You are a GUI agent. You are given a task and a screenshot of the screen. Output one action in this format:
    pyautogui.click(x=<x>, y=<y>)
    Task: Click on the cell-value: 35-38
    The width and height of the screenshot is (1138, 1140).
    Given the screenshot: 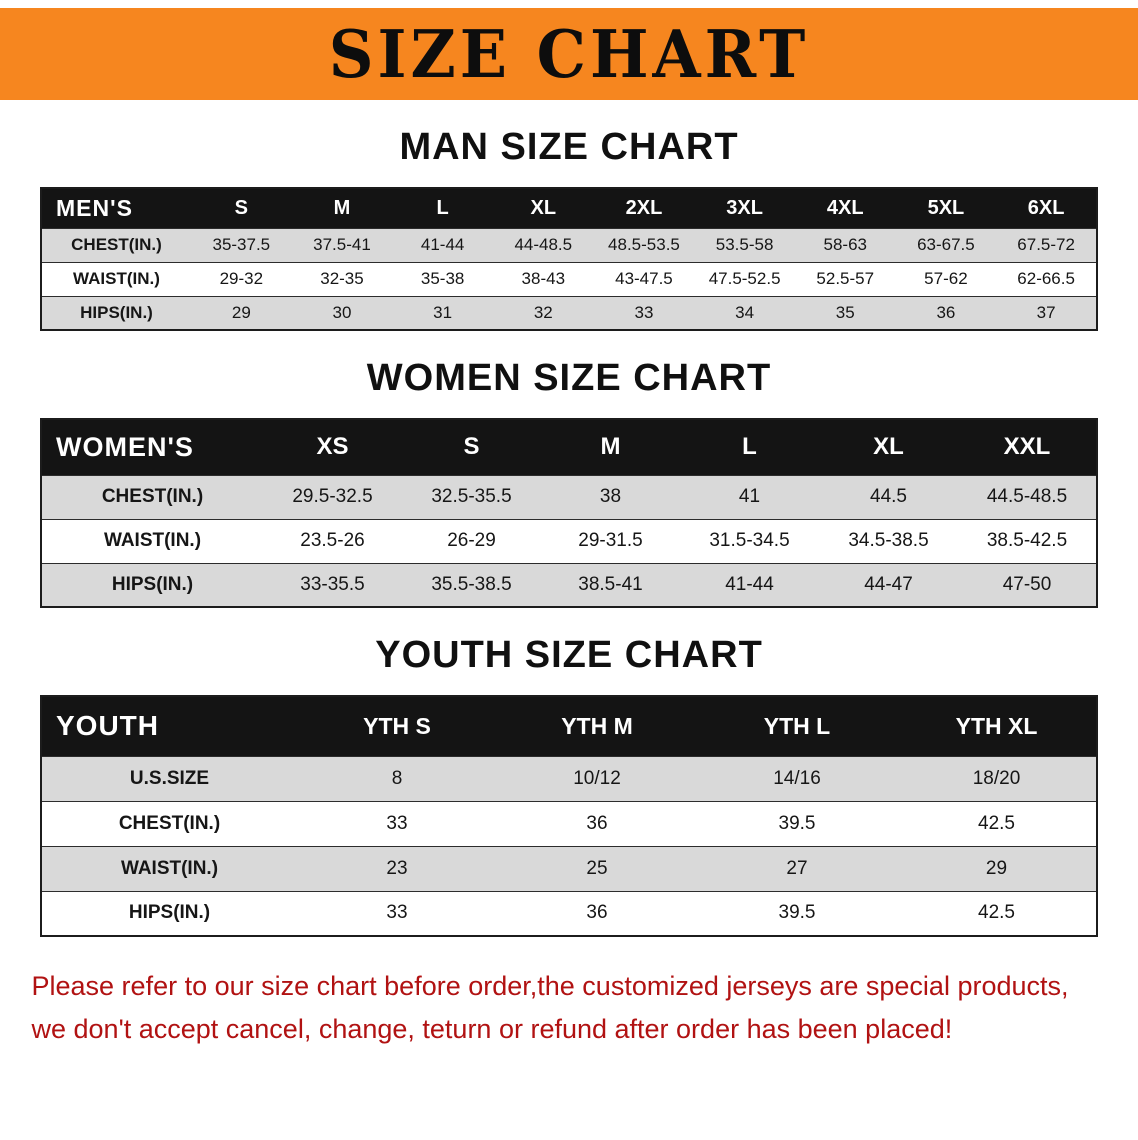 What is the action you would take?
    pyautogui.click(x=442, y=278)
    